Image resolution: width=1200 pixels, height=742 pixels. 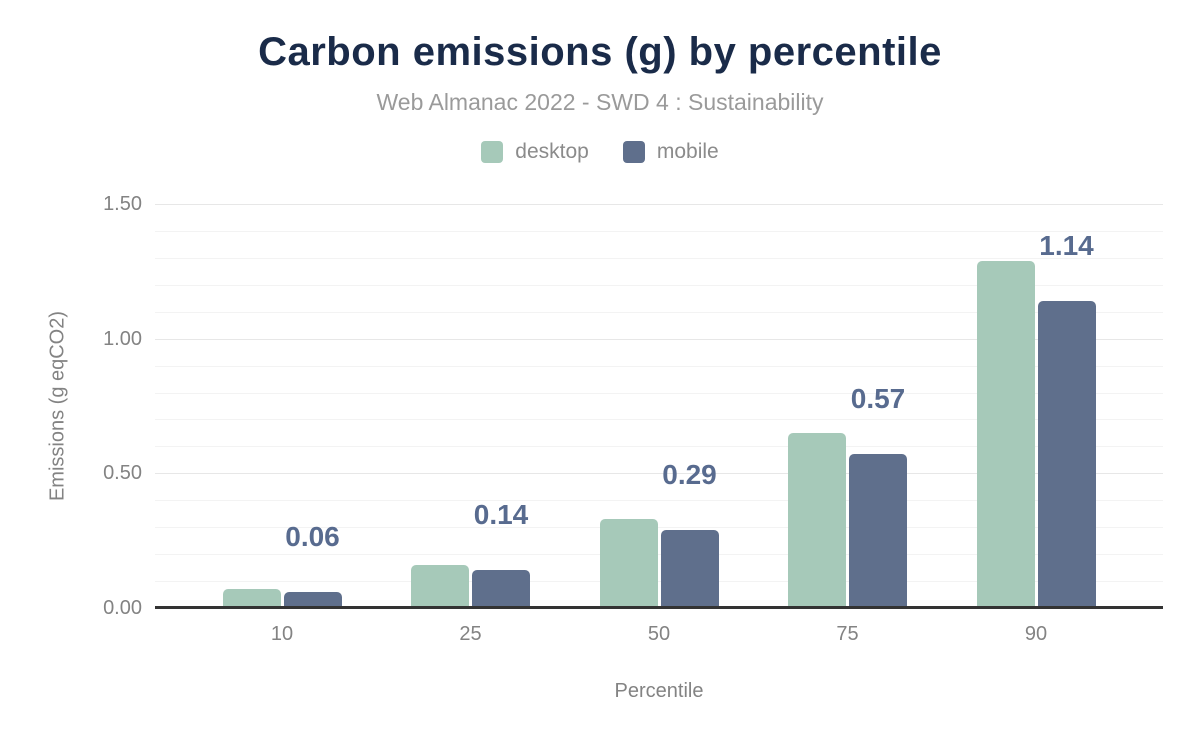 I want to click on bar-mobile-p25, so click(x=501, y=589).